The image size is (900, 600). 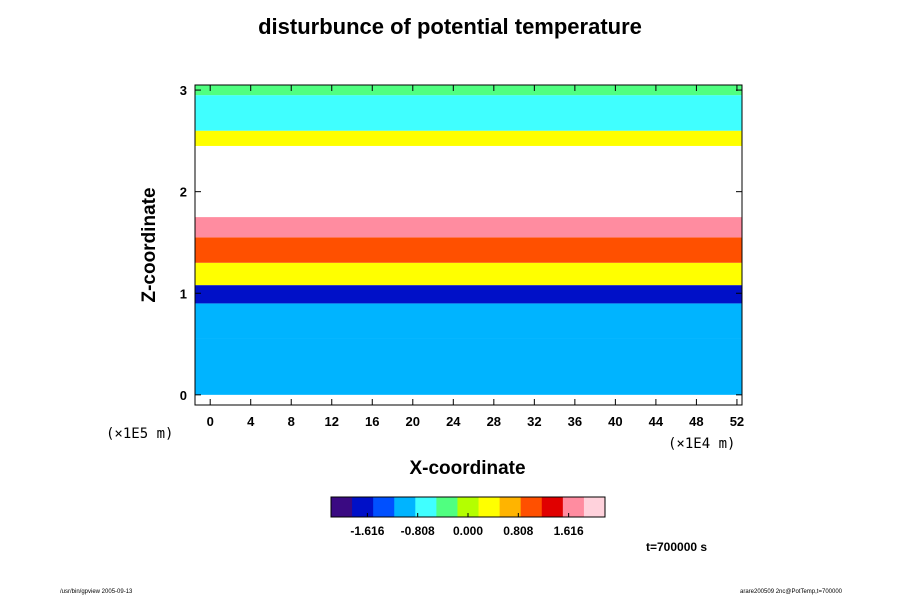 What do you see at coordinates (518, 531) in the screenshot?
I see `colorbar-tick-label: 0.808` at bounding box center [518, 531].